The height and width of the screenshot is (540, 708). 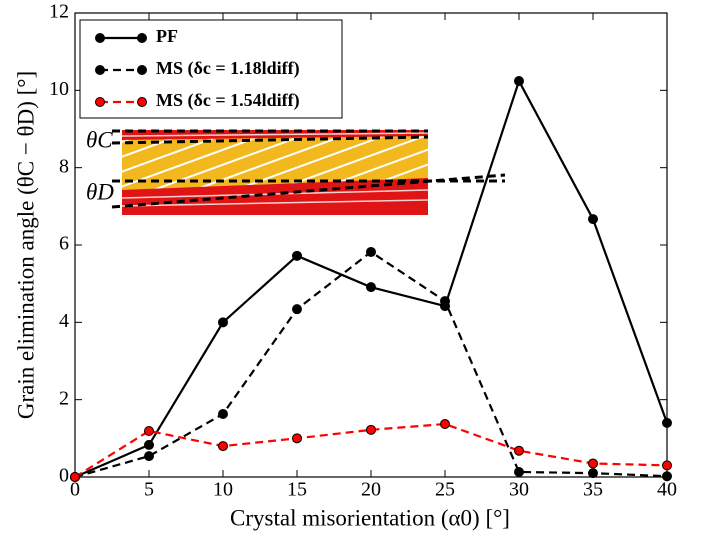 What do you see at coordinates (64, 398) in the screenshot?
I see `y-tick-label: 2` at bounding box center [64, 398].